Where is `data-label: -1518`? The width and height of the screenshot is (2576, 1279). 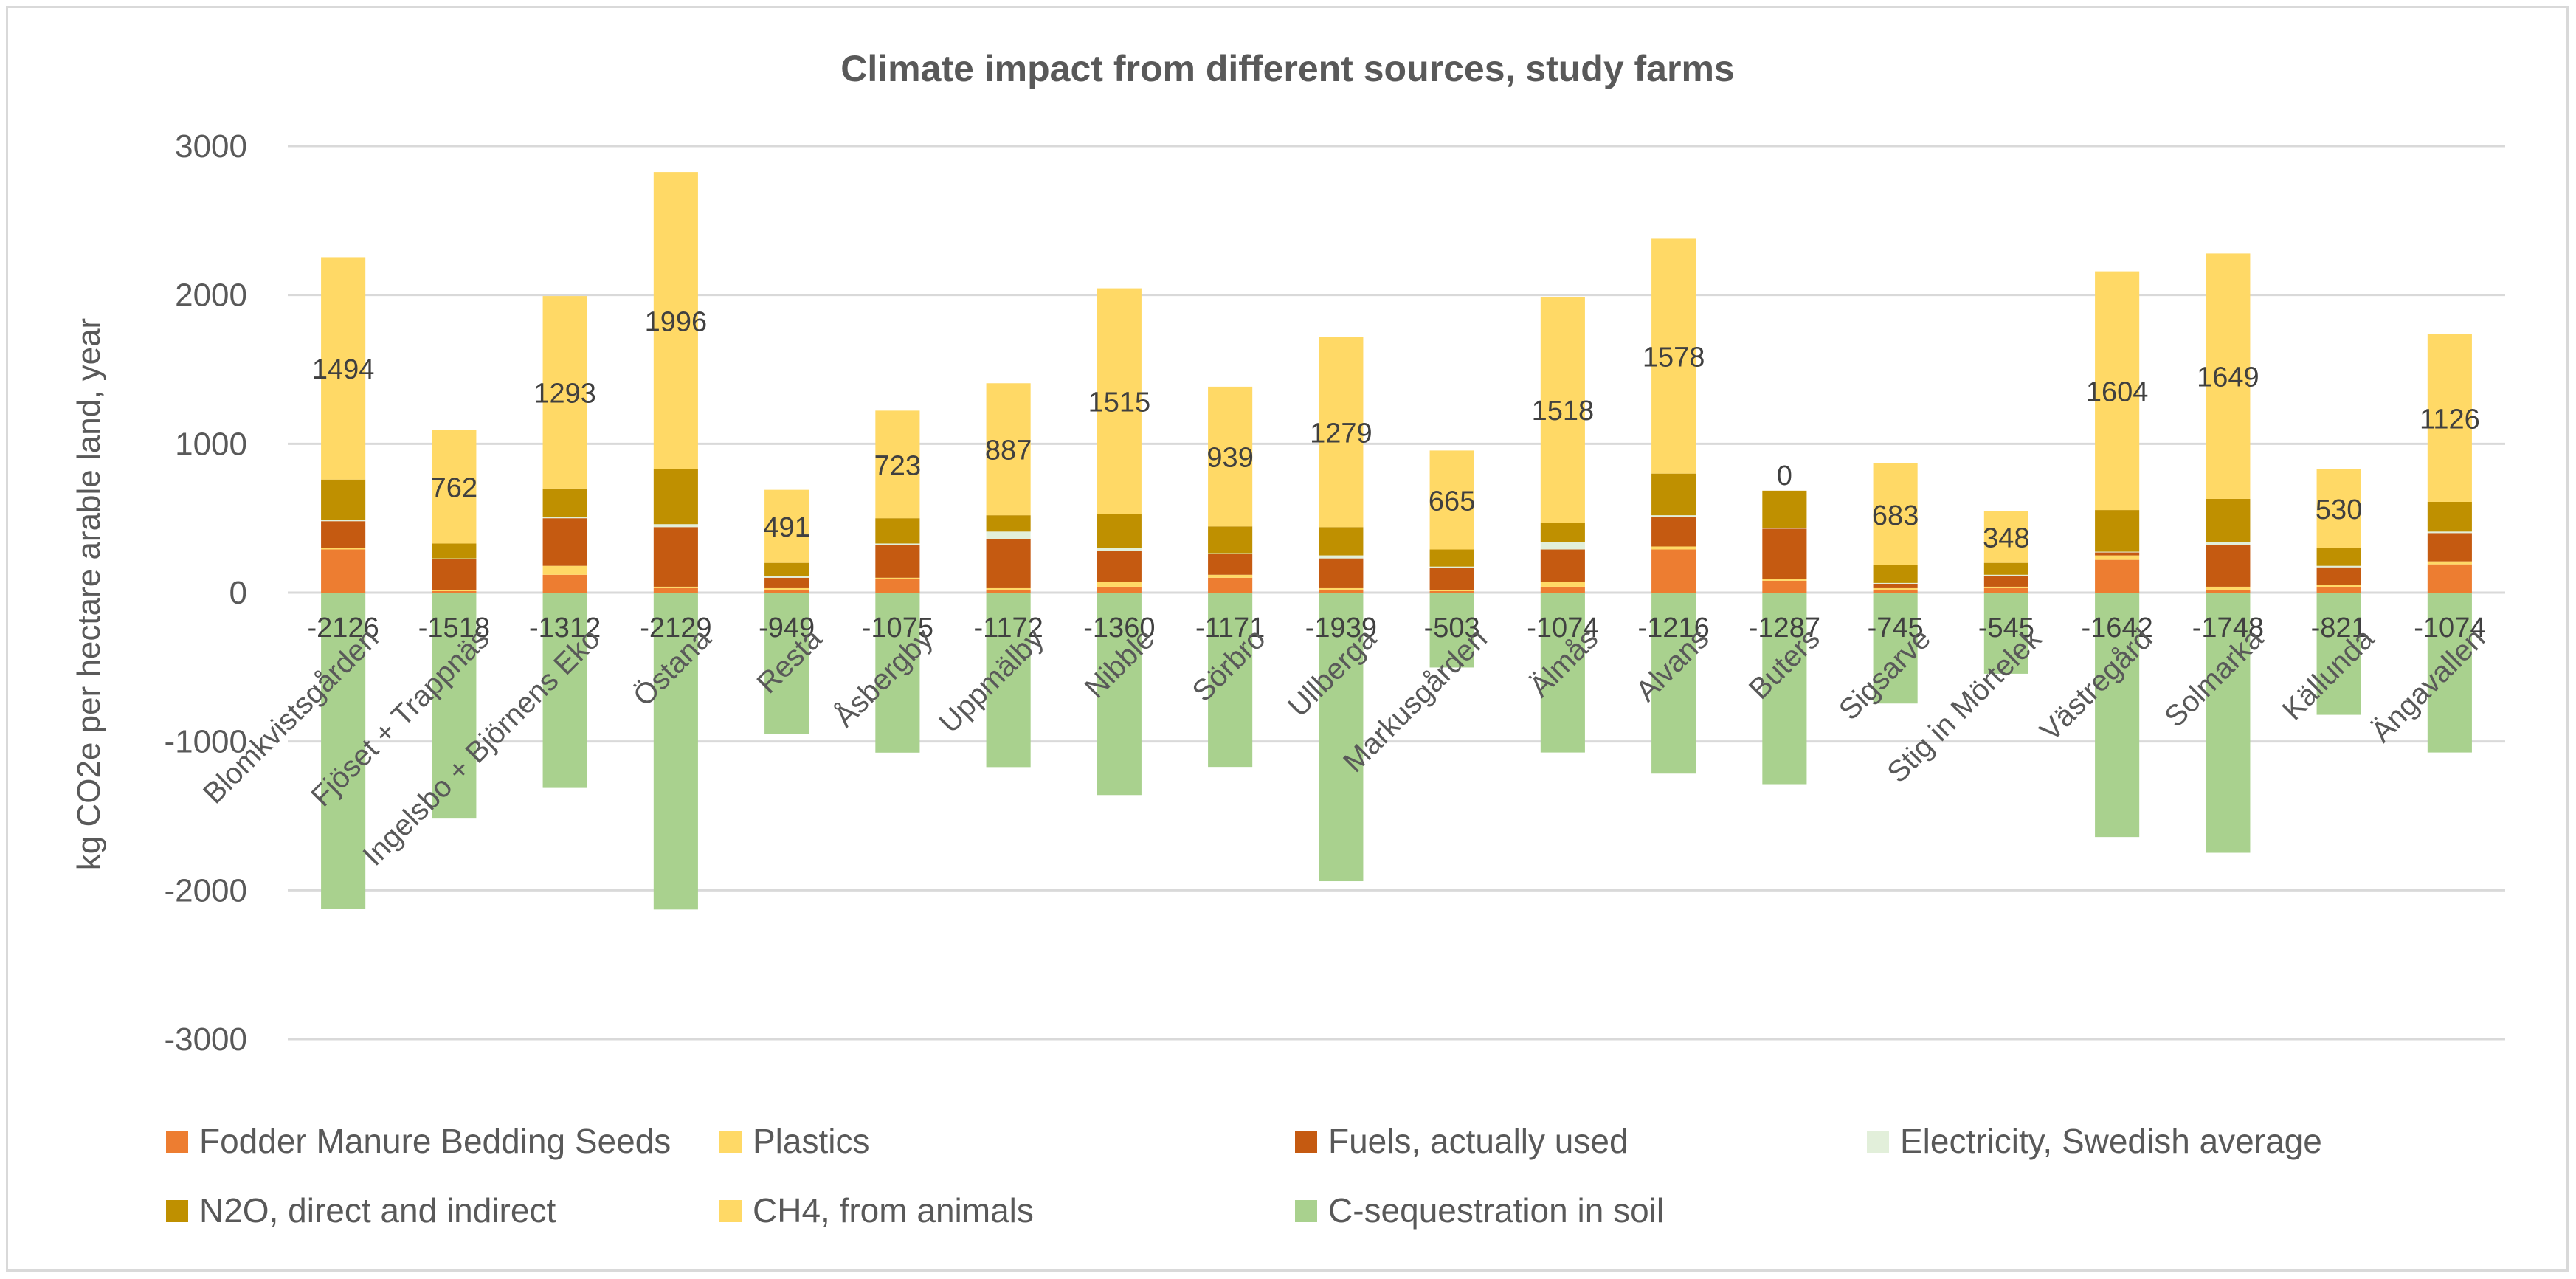 data-label: -1518 is located at coordinates (454, 628).